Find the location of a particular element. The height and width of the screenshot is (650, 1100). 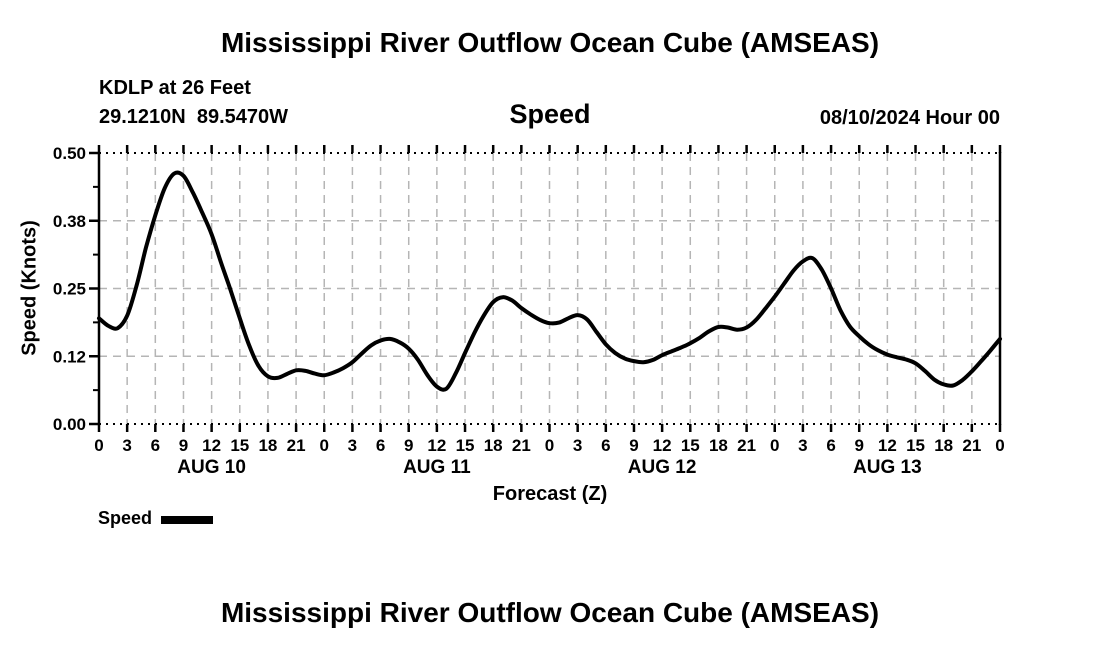

y-tick-labels: 0.00 0.12 0.25 0.38 0.50 is located at coordinates (69, 289).